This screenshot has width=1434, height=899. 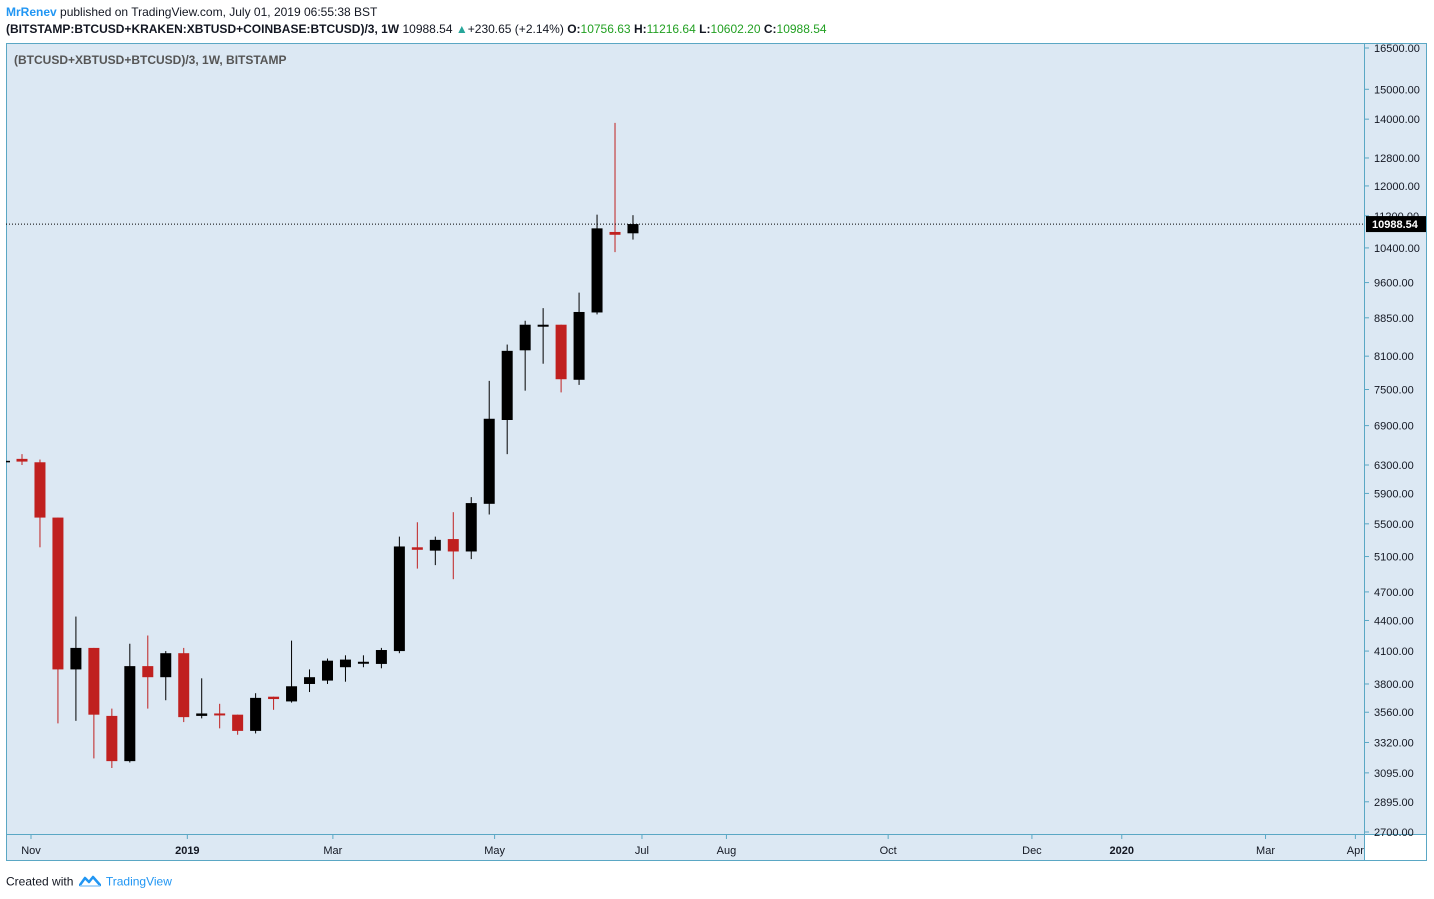 I want to click on y-tick-label: 4100.00, so click(x=1394, y=652).